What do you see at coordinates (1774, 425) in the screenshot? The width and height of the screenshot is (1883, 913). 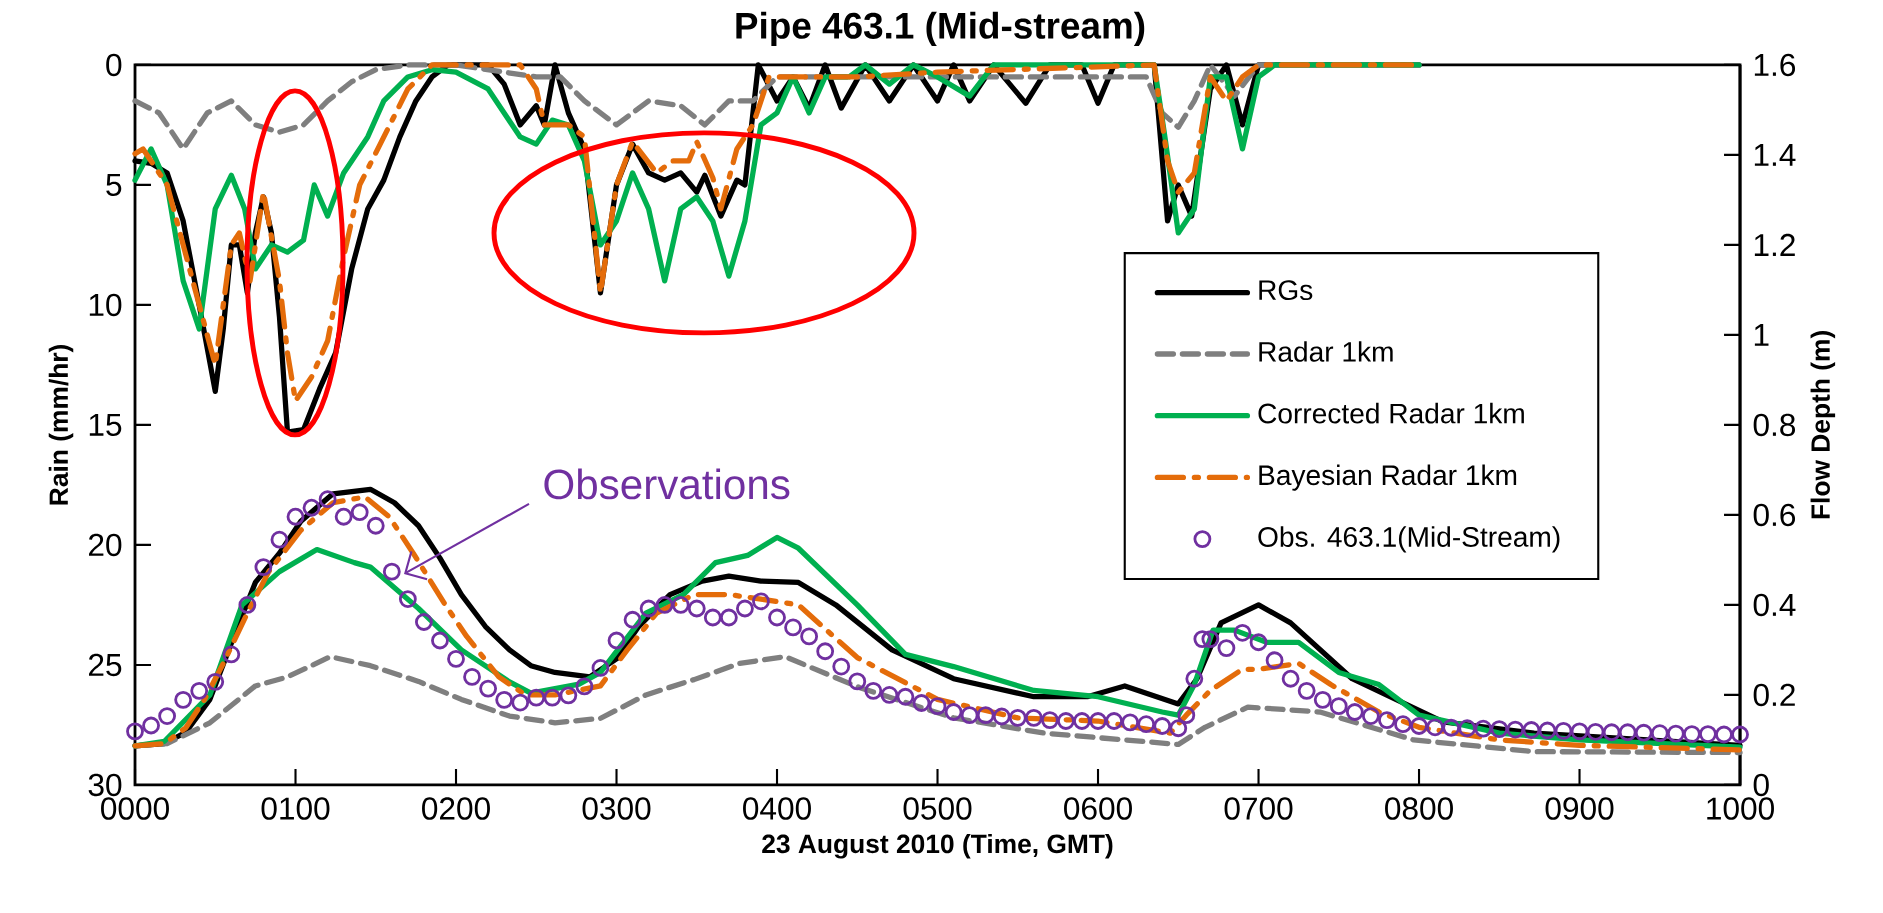 I see `y2-tick-label: 0.8` at bounding box center [1774, 425].